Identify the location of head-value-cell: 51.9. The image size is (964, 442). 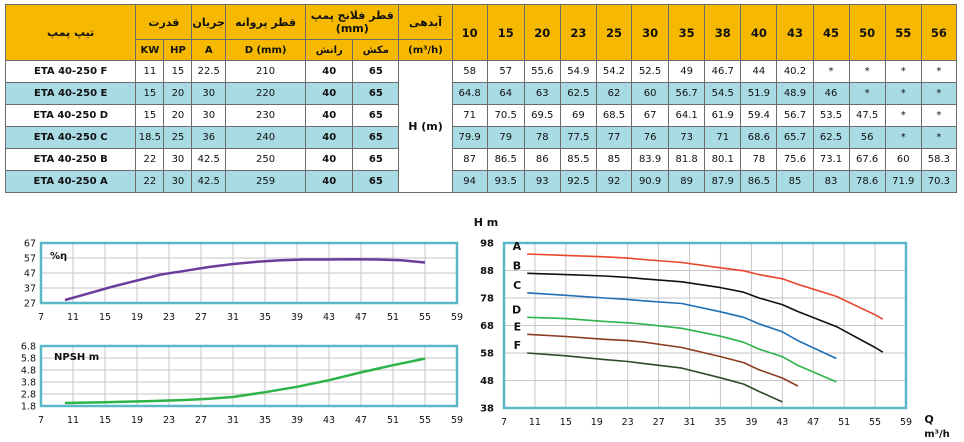
(759, 93).